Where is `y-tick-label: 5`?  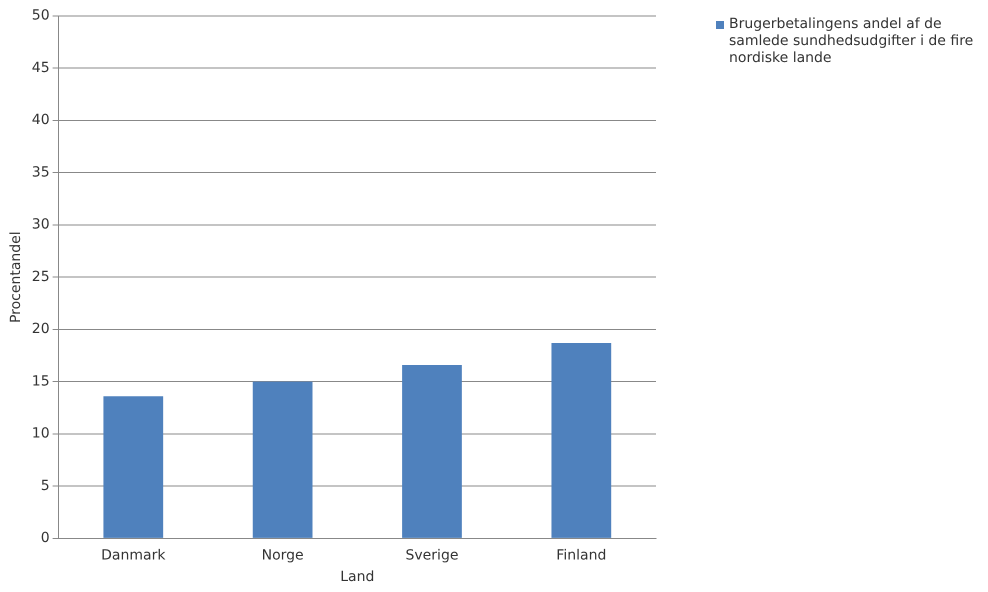 y-tick-label: 5 is located at coordinates (45, 486).